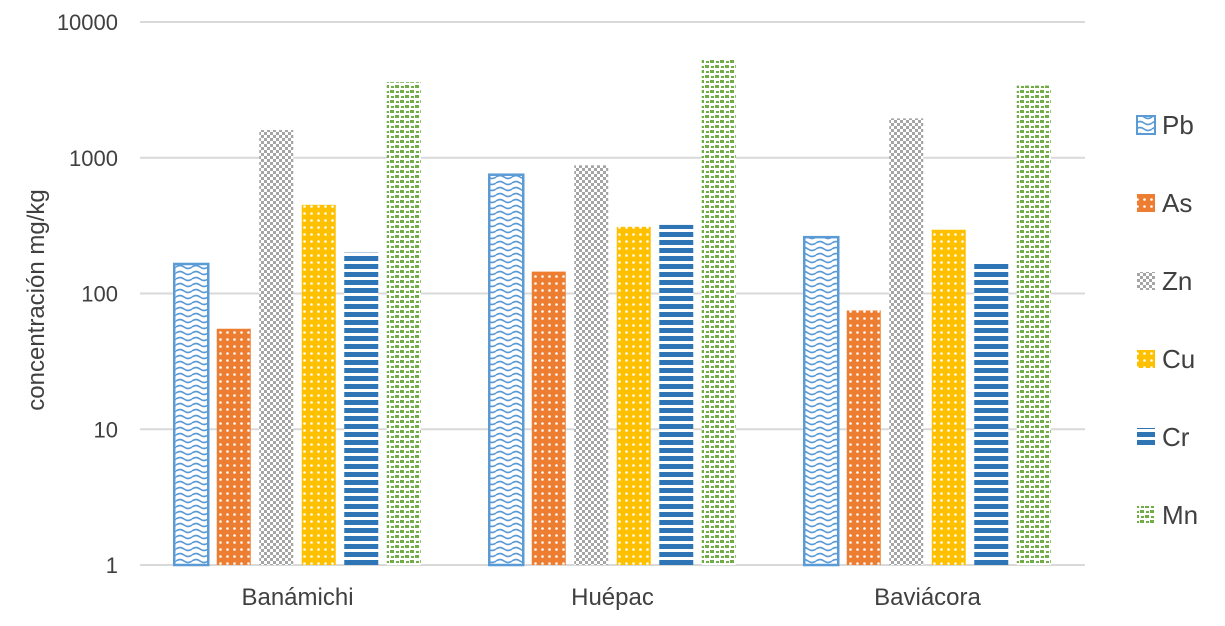 This screenshot has height=626, width=1225. Describe the element at coordinates (99, 294) in the screenshot. I see `y-tick-label: 100` at that location.